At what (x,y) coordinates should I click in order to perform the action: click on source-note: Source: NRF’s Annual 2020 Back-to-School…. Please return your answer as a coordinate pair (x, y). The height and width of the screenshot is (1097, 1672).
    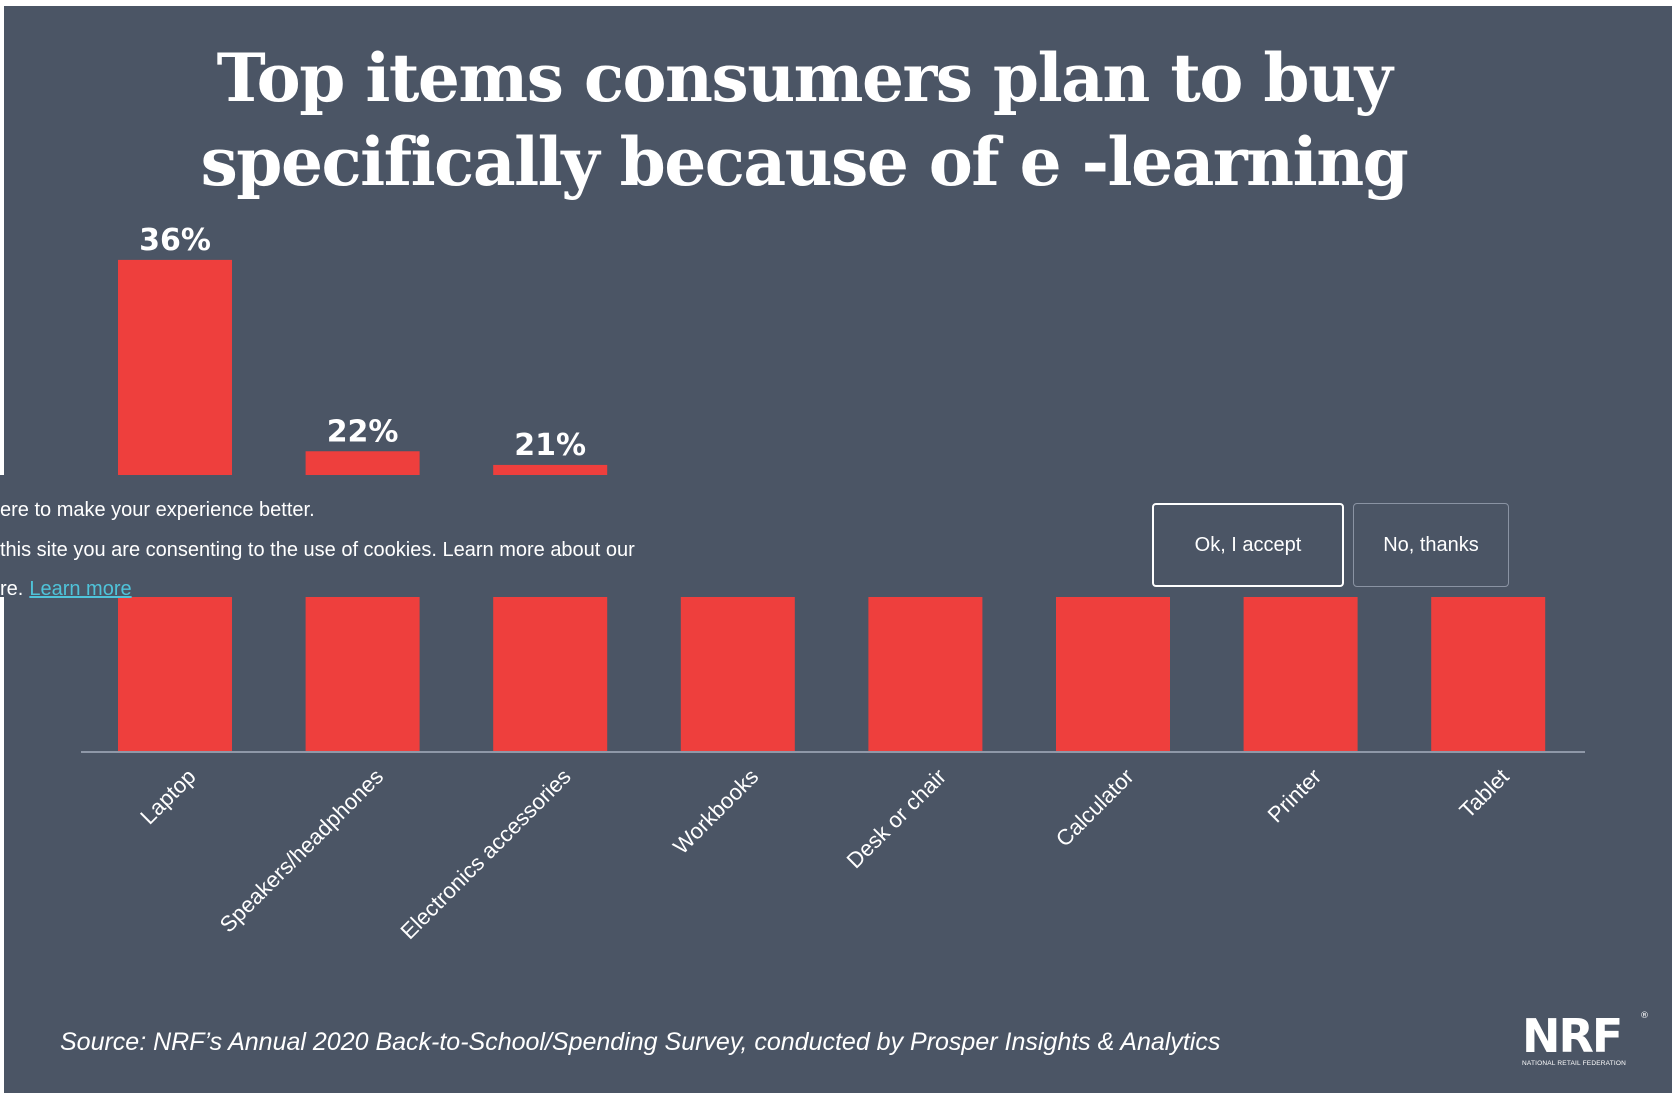
    Looking at the image, I should click on (640, 1042).